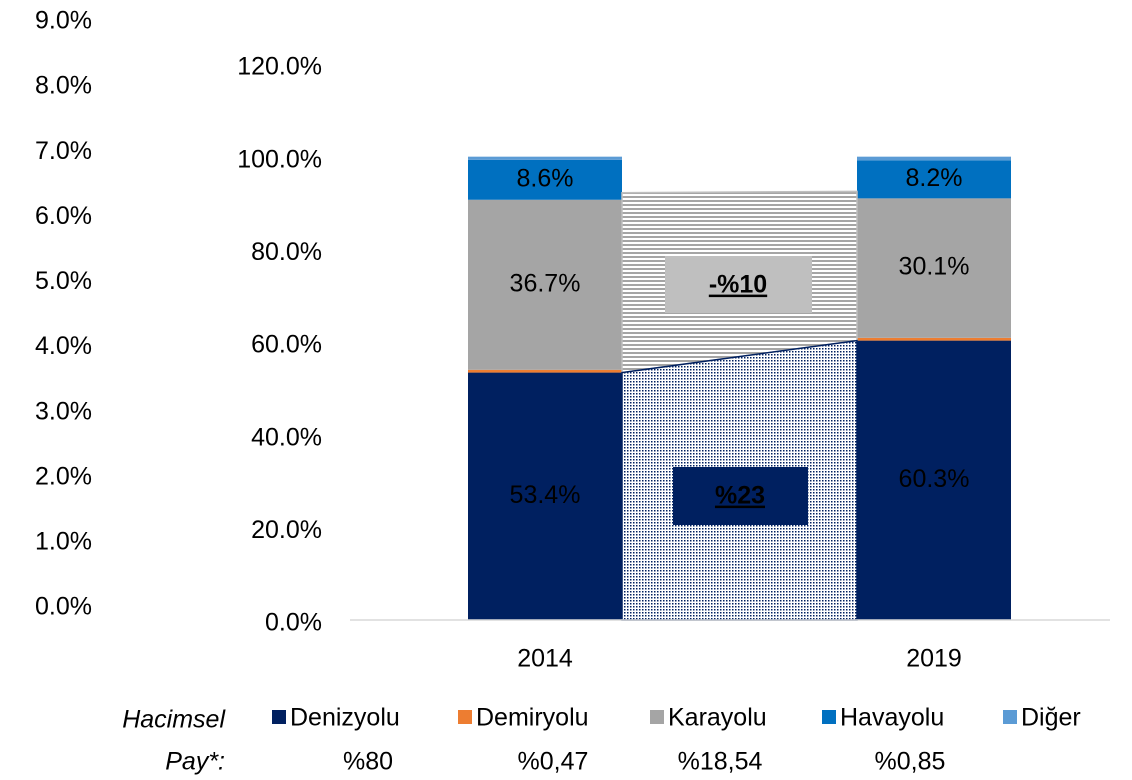 This screenshot has height=780, width=1132. What do you see at coordinates (720, 762) in the screenshot?
I see `share-value: %18,54` at bounding box center [720, 762].